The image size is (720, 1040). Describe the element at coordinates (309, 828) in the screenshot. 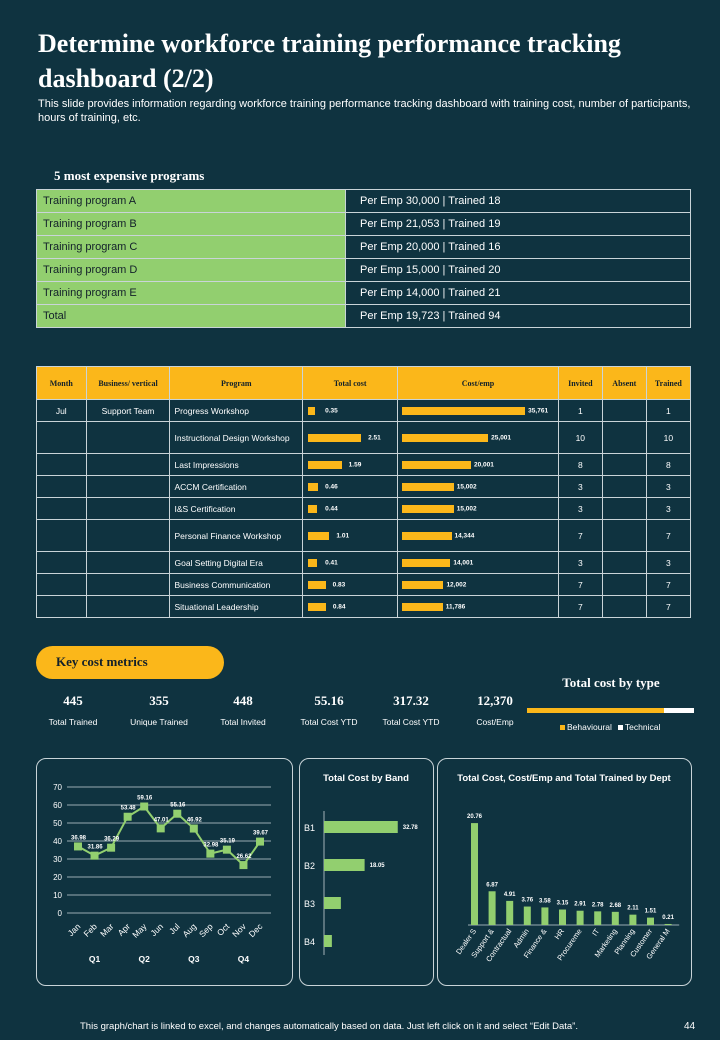

I see `band-category-label: B1` at that location.